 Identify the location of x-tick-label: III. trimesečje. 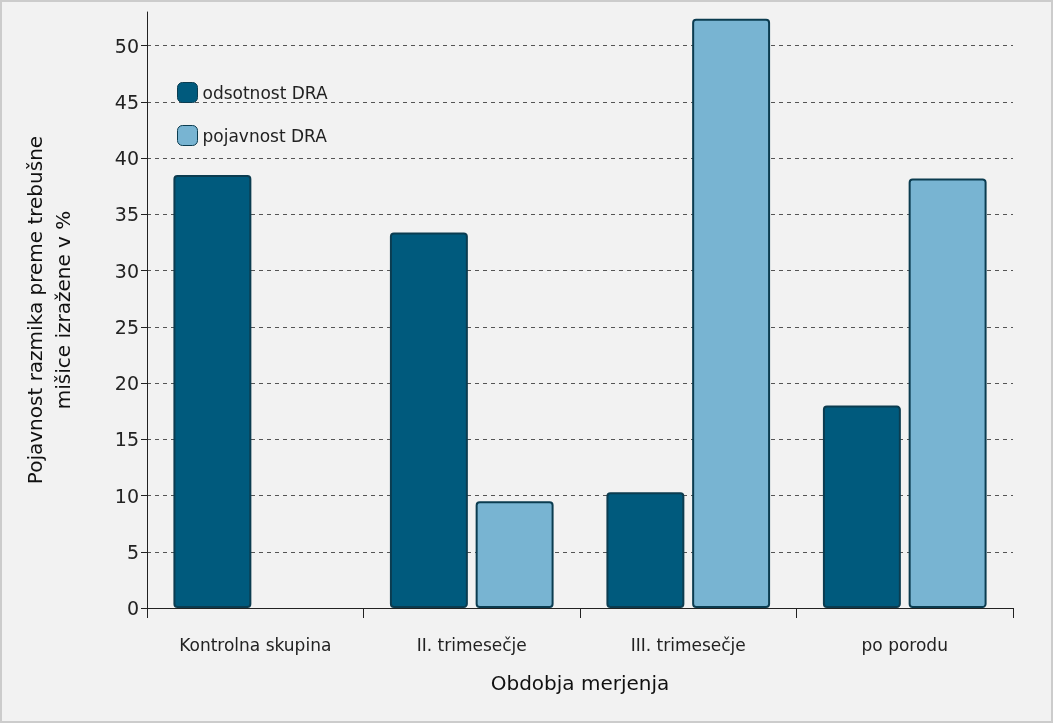
(688, 644).